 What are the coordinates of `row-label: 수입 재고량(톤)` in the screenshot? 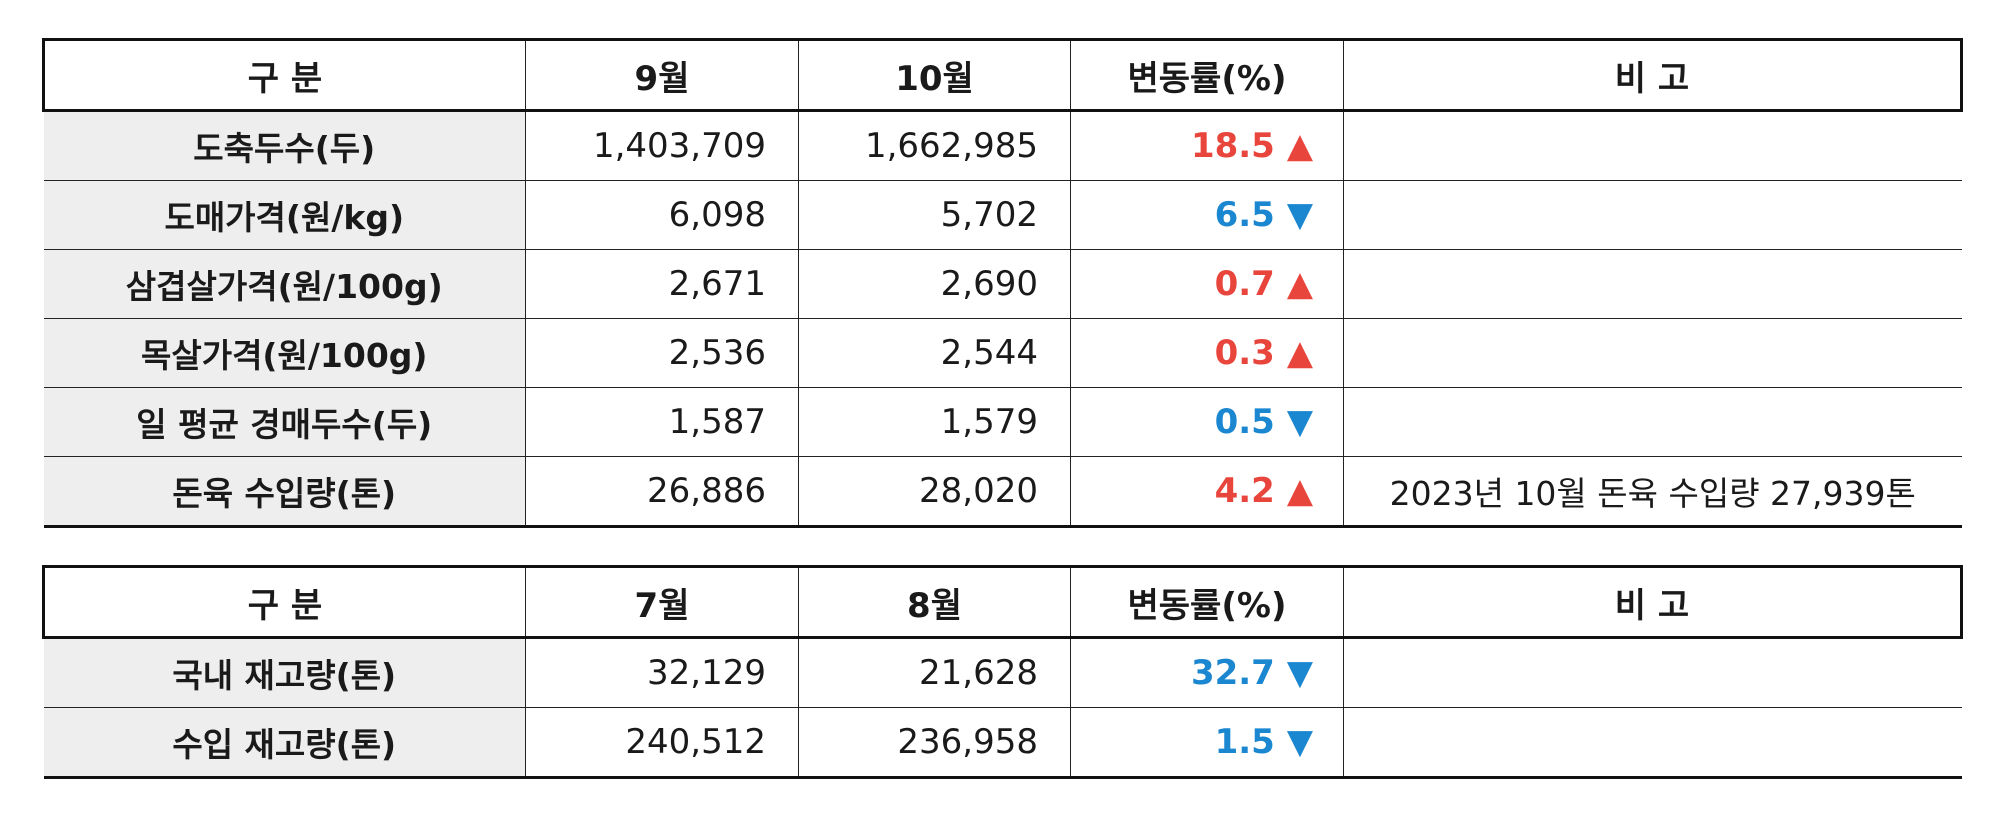 It's located at (284, 743).